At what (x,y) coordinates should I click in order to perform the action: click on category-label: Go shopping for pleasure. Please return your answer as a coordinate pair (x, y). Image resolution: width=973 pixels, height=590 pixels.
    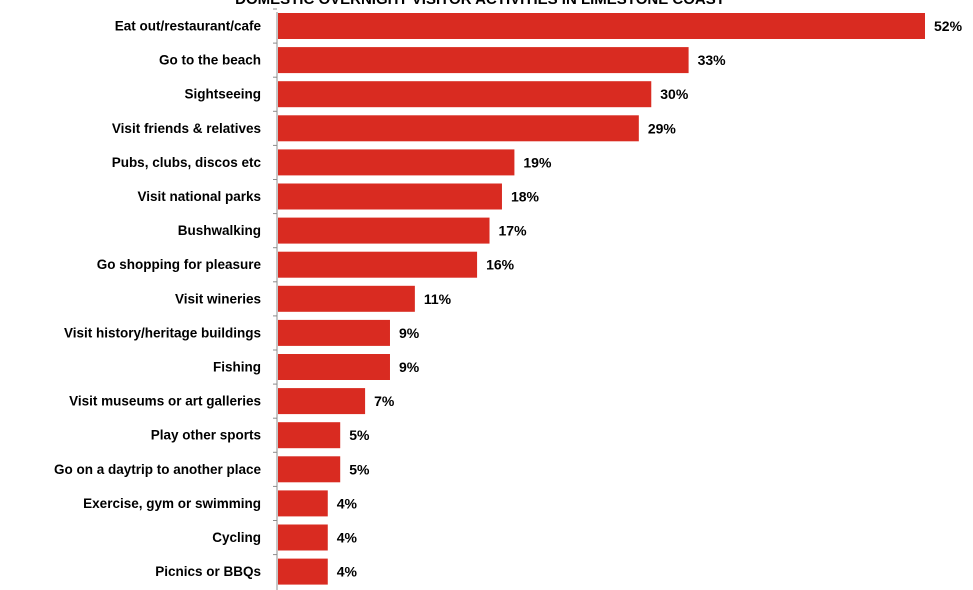
    Looking at the image, I should click on (179, 264).